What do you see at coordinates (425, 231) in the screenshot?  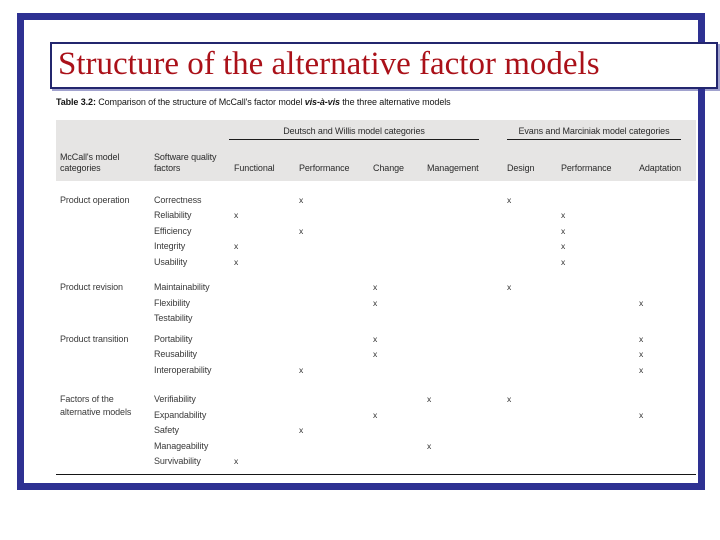 I see `table-row: Efficiency x x` at bounding box center [425, 231].